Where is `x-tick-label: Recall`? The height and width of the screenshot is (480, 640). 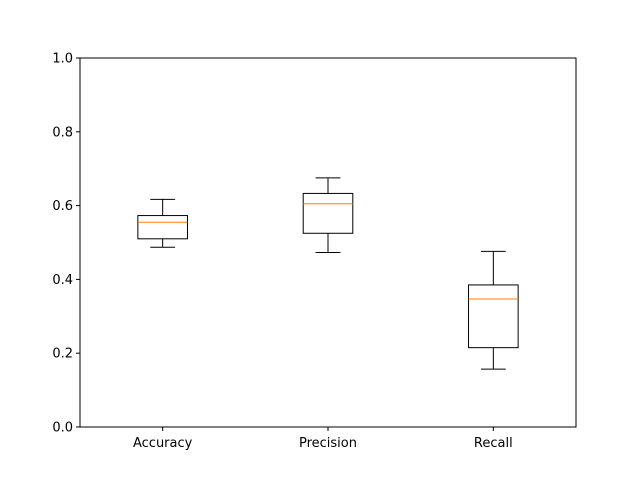 x-tick-label: Recall is located at coordinates (493, 443).